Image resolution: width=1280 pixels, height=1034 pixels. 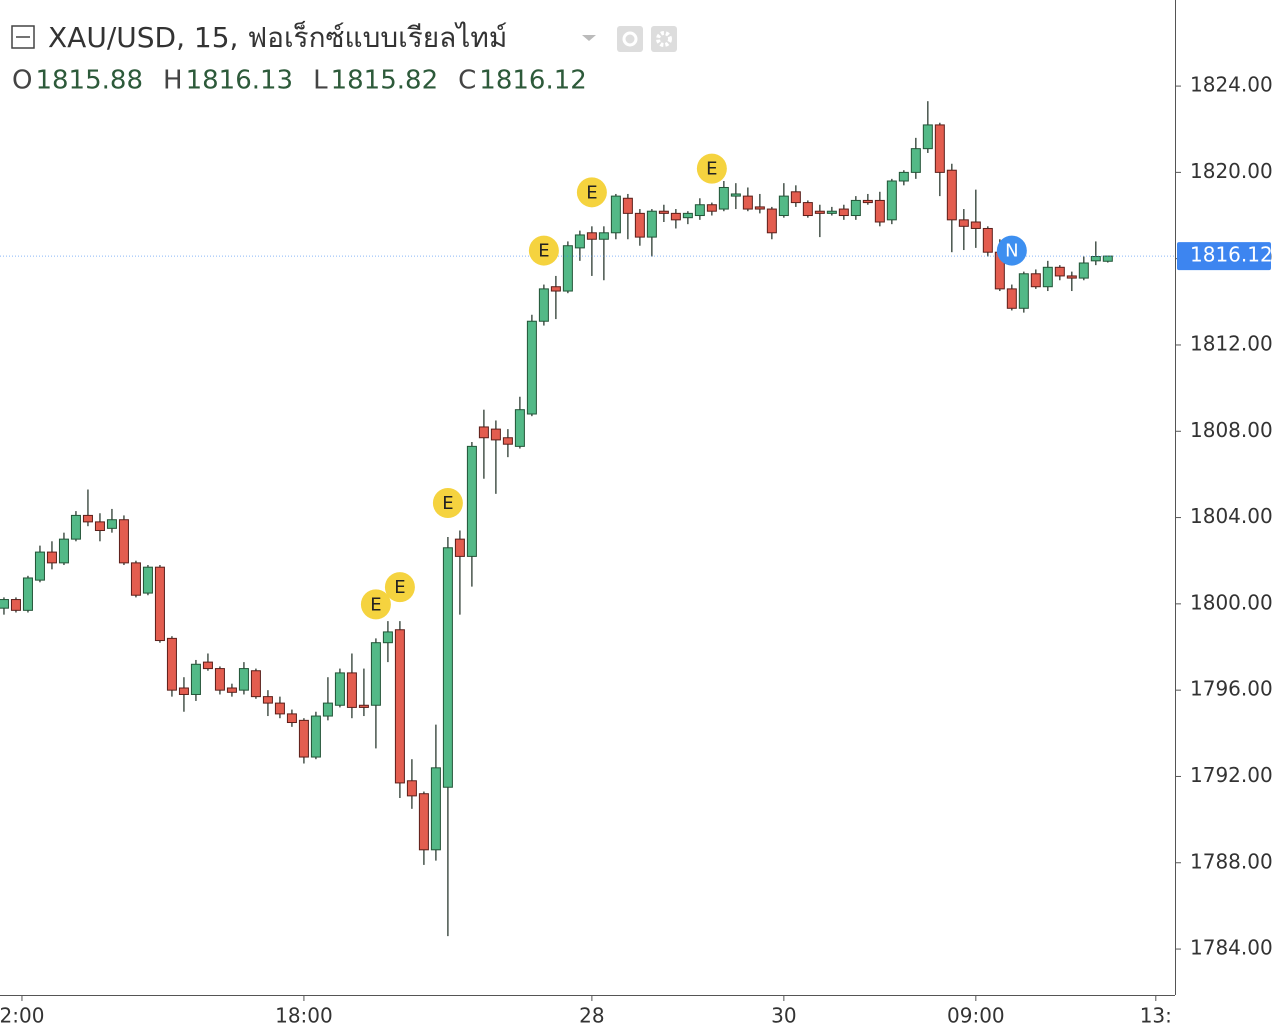 I want to click on x-tick-label: 2:00, so click(x=22, y=1016).